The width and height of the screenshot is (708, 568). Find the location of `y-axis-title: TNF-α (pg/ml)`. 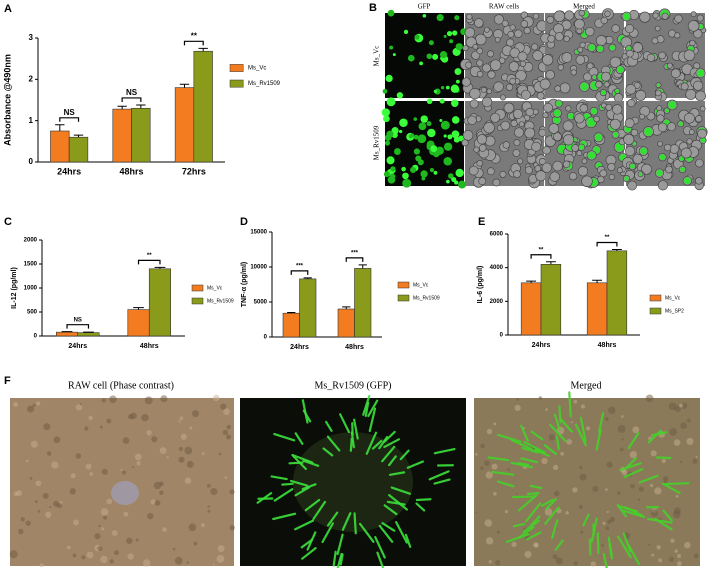

y-axis-title: TNF-α (pg/ml) is located at coordinates (244, 285).